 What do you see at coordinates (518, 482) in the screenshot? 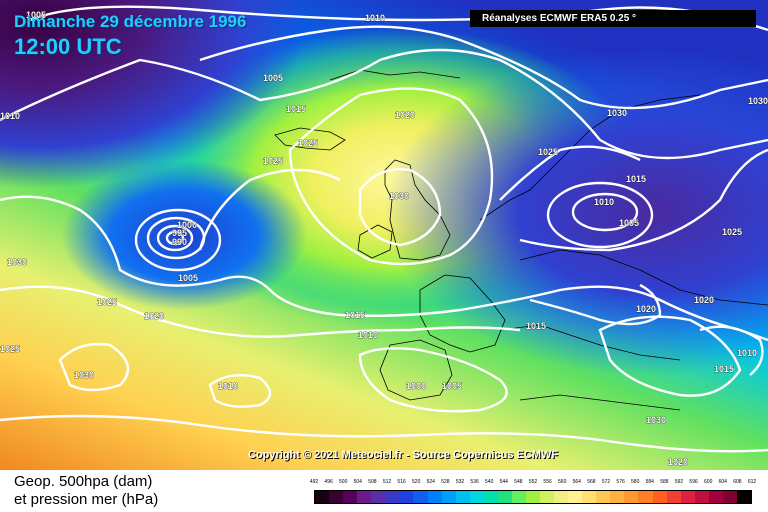
I see `color-scale-label: 548` at bounding box center [518, 482].